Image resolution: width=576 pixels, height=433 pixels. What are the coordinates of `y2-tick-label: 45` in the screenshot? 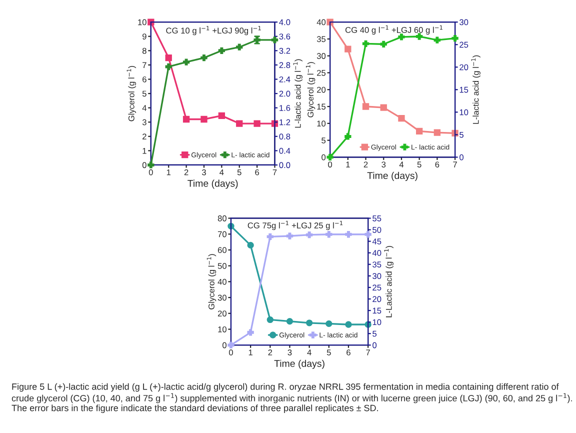 It's located at (377, 241).